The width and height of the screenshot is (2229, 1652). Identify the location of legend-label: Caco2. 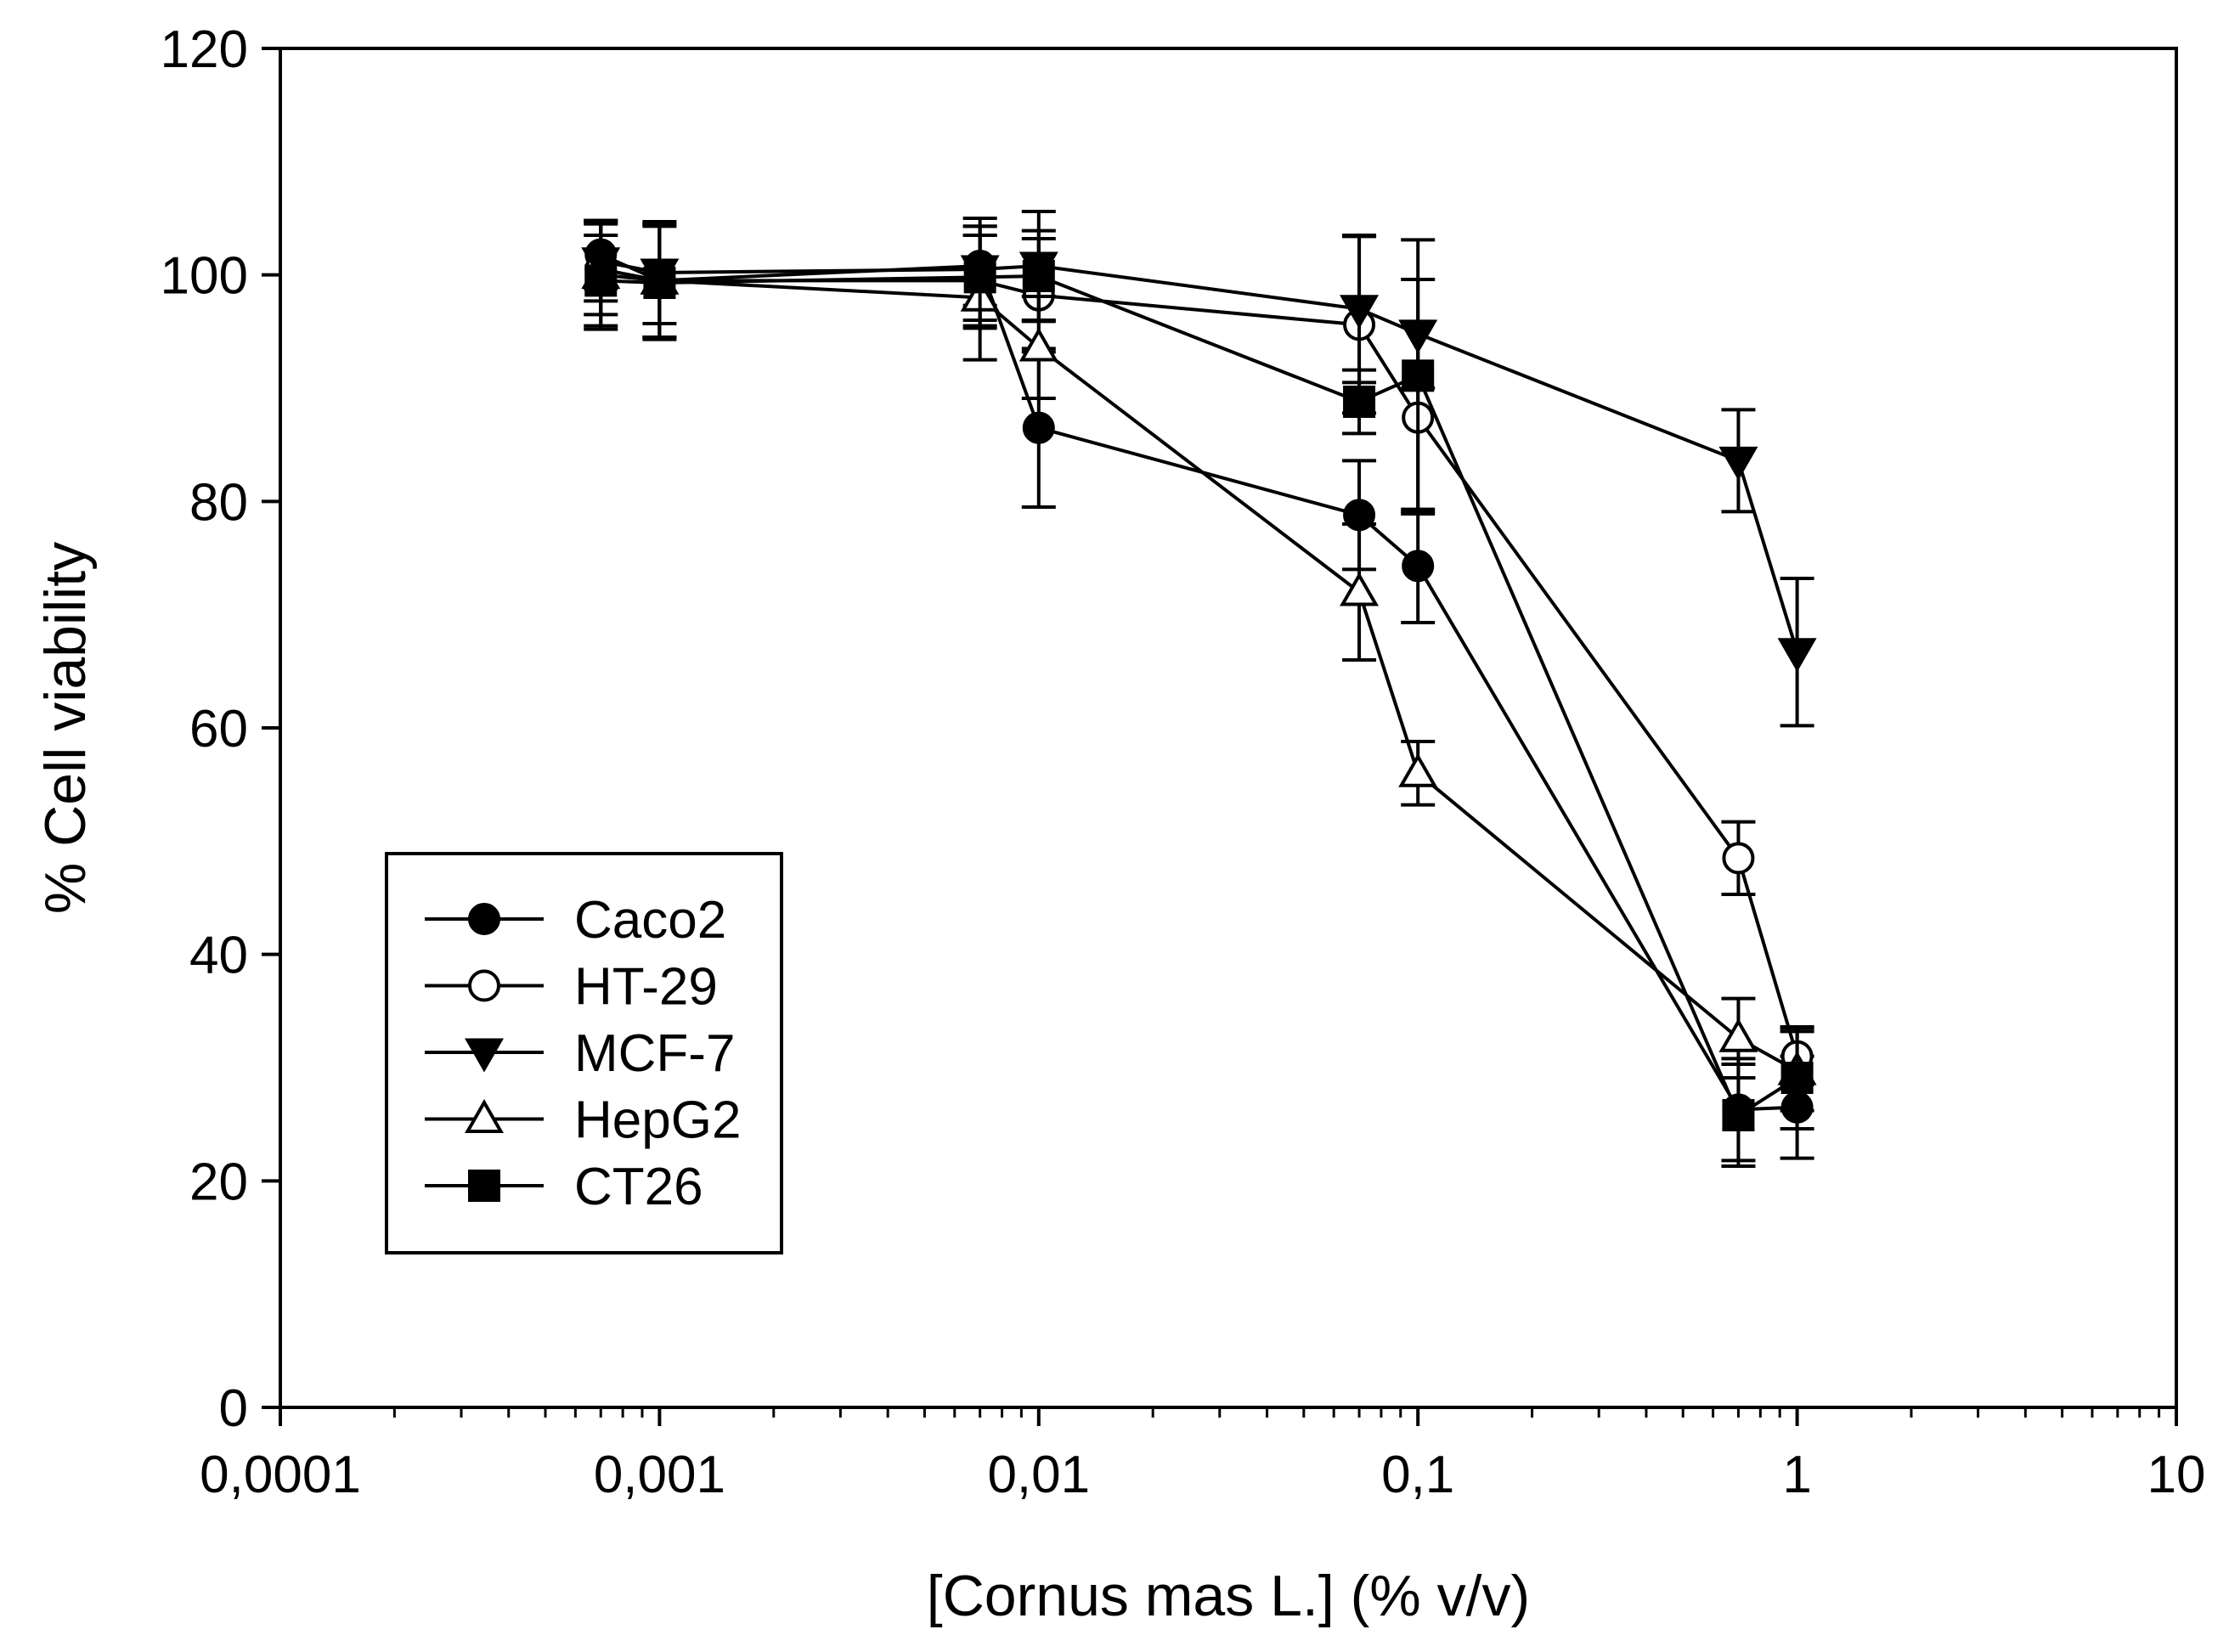
(650, 920).